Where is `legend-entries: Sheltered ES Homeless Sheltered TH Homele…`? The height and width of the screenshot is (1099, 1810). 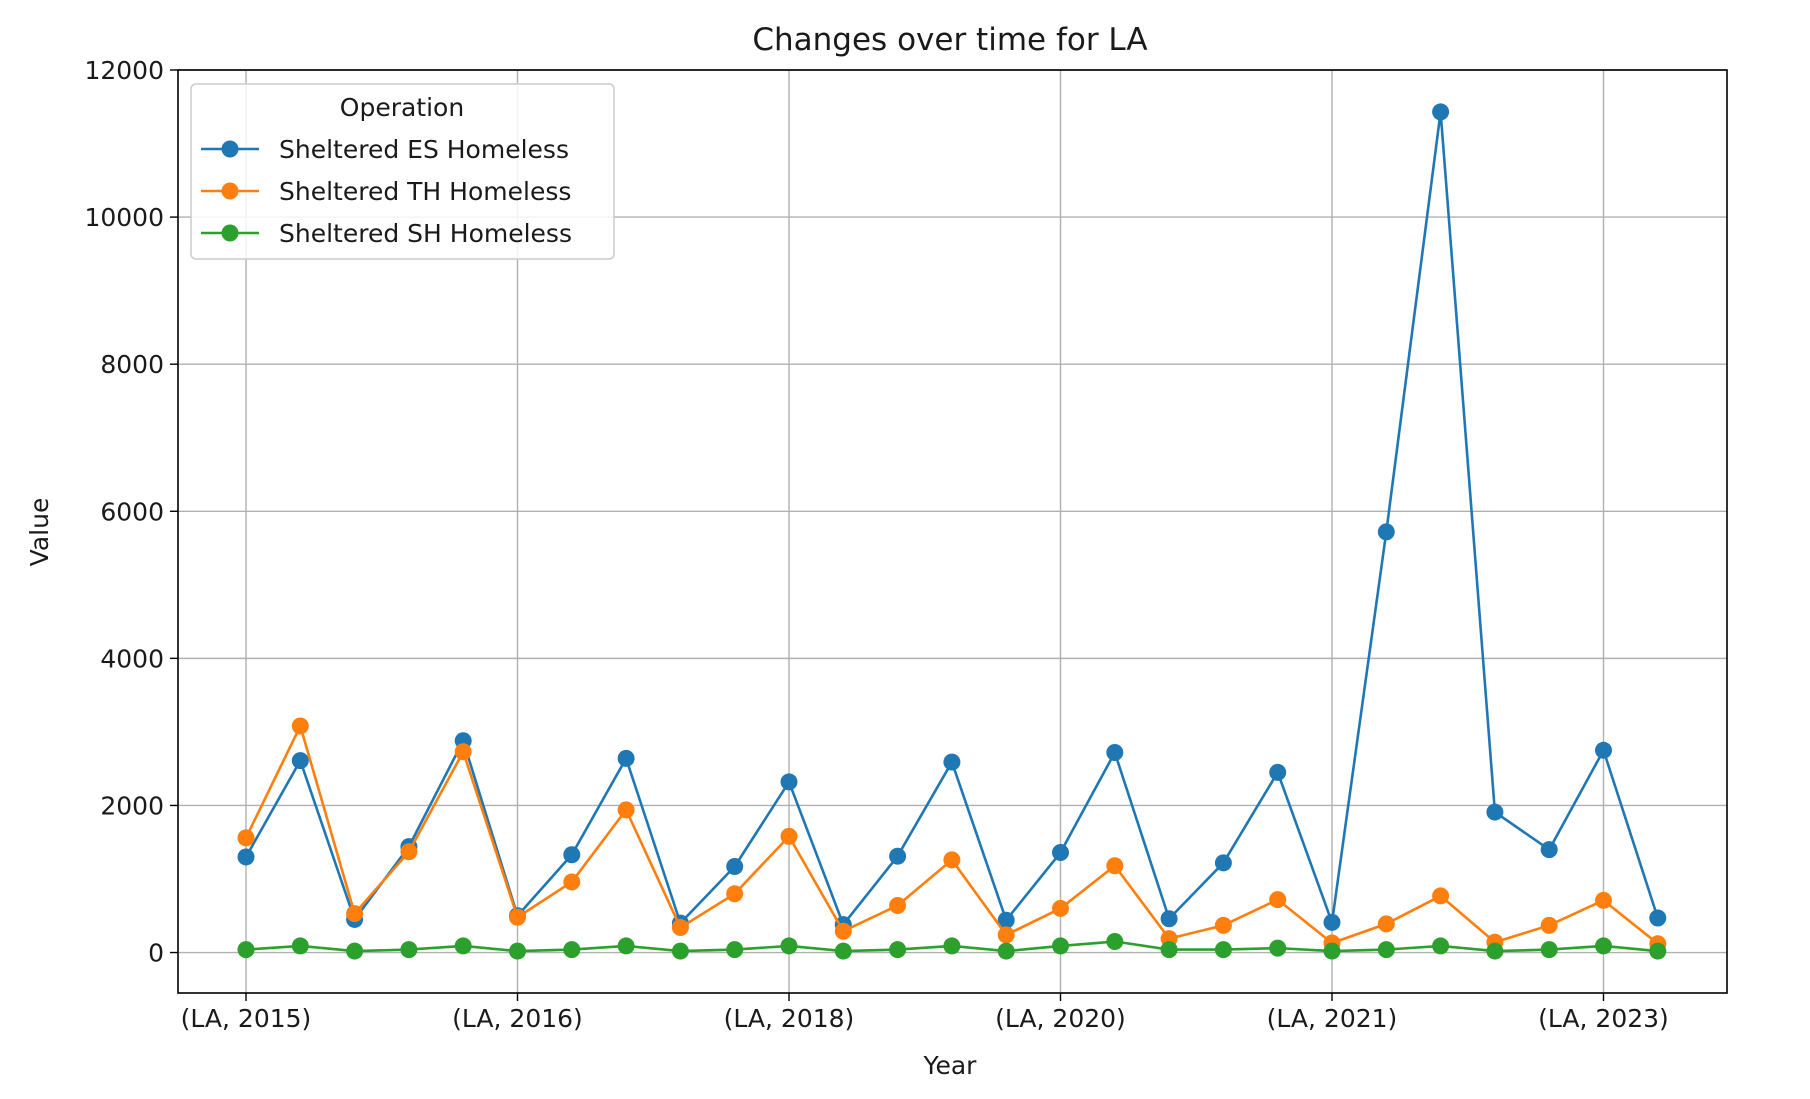
legend-entries: Sheltered ES Homeless Sheltered TH Homele… is located at coordinates (386, 191).